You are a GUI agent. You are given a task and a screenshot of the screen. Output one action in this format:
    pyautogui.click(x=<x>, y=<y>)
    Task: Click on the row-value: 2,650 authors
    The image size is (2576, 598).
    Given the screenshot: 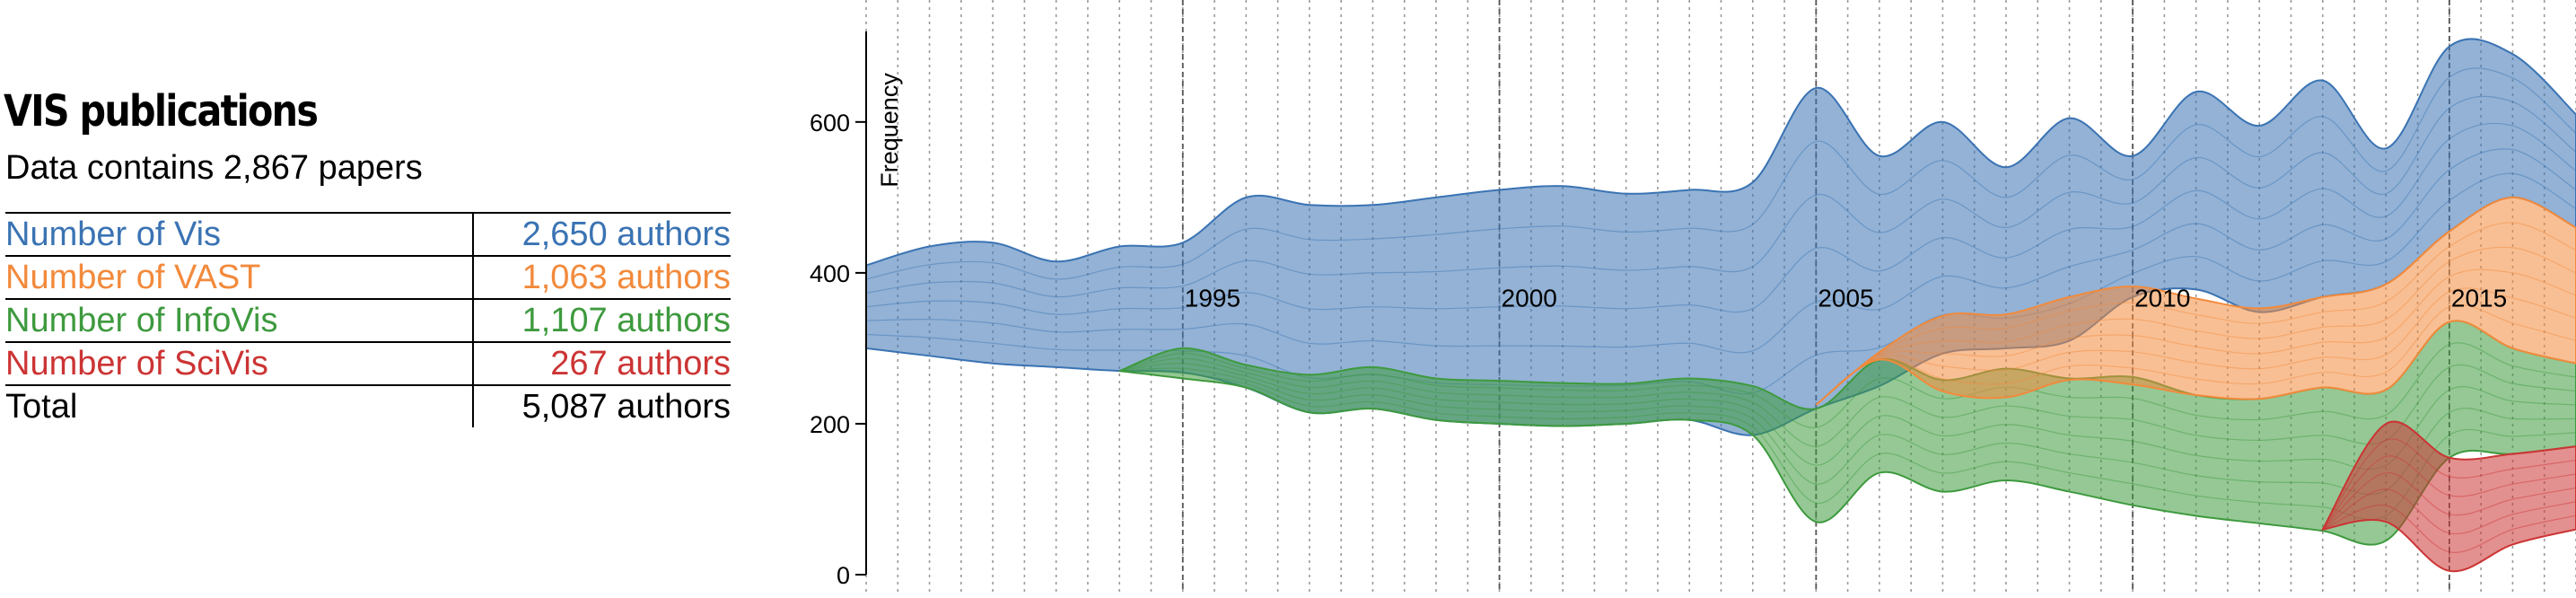 What is the action you would take?
    pyautogui.click(x=602, y=234)
    